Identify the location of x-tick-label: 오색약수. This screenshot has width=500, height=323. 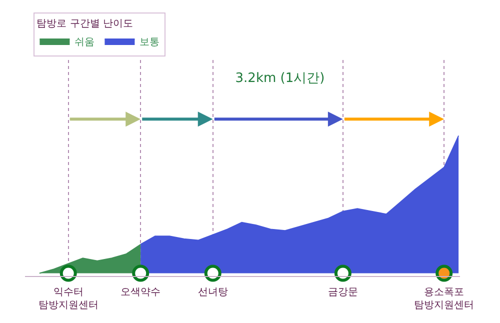
(140, 292).